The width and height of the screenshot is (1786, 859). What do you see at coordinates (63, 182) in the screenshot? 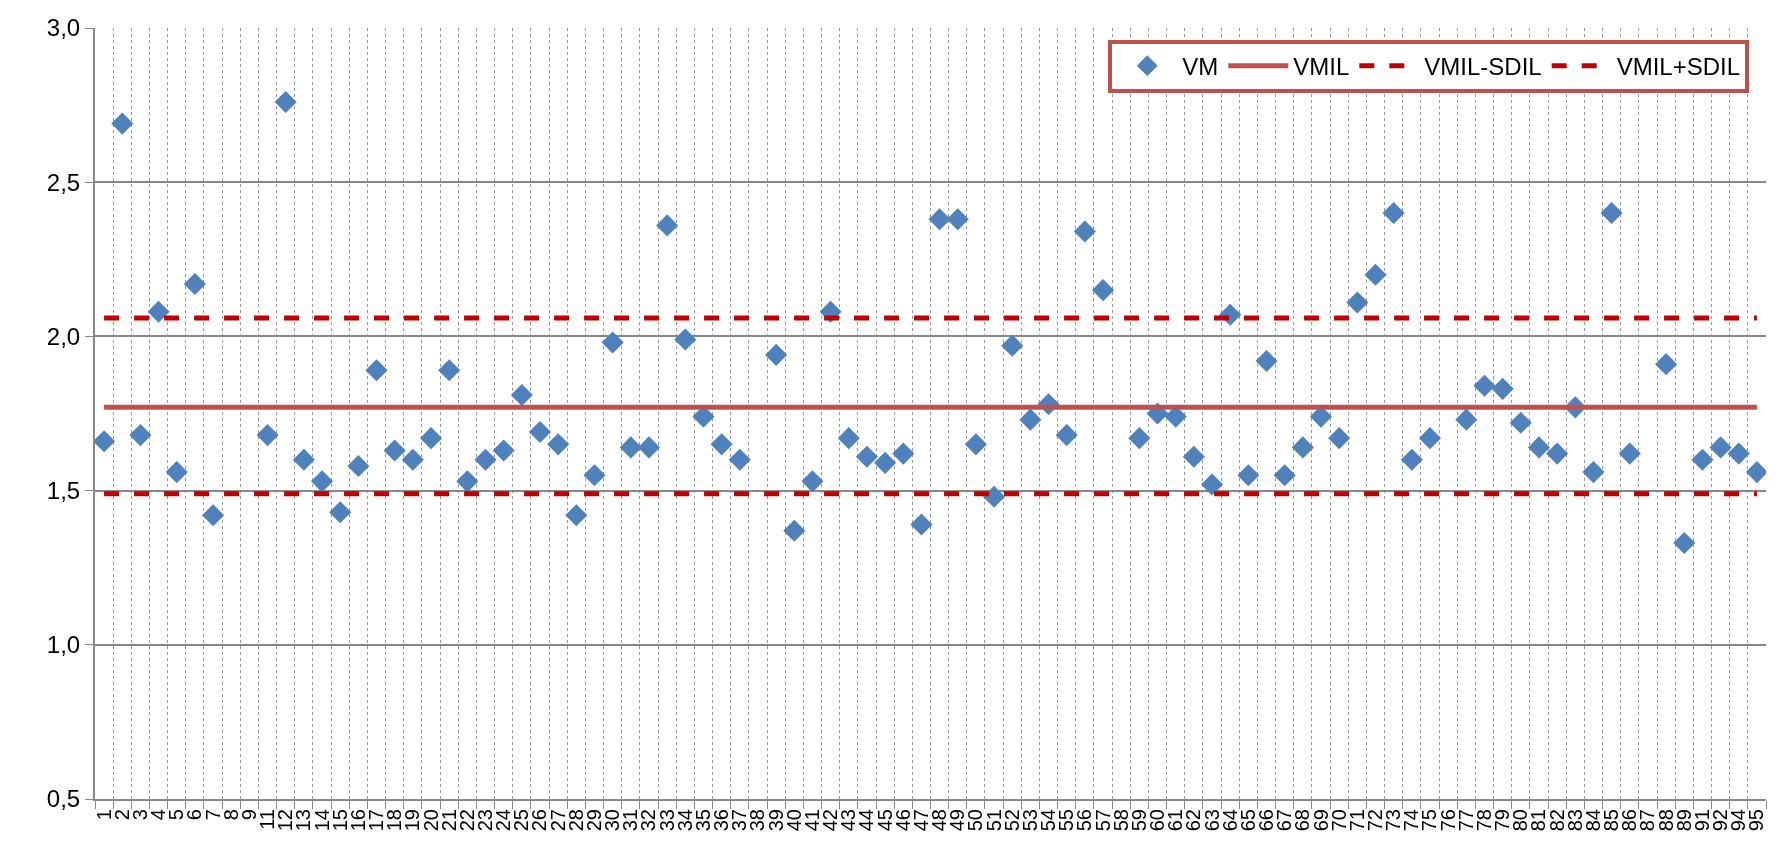
I see `y-tick-label: 2,5` at bounding box center [63, 182].